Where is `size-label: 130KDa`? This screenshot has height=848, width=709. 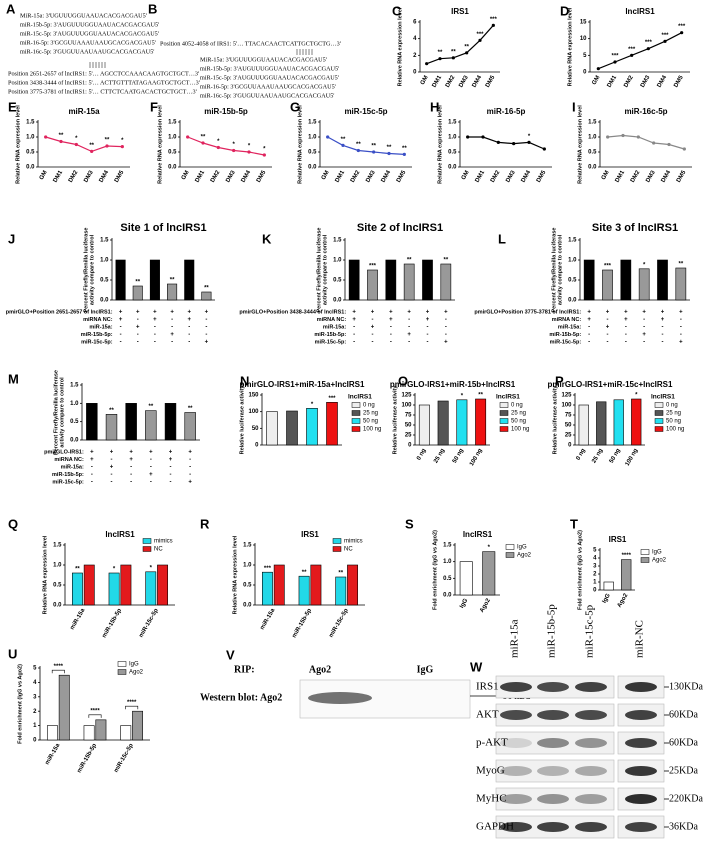
size-label: 130KDa is located at coordinates (686, 686).